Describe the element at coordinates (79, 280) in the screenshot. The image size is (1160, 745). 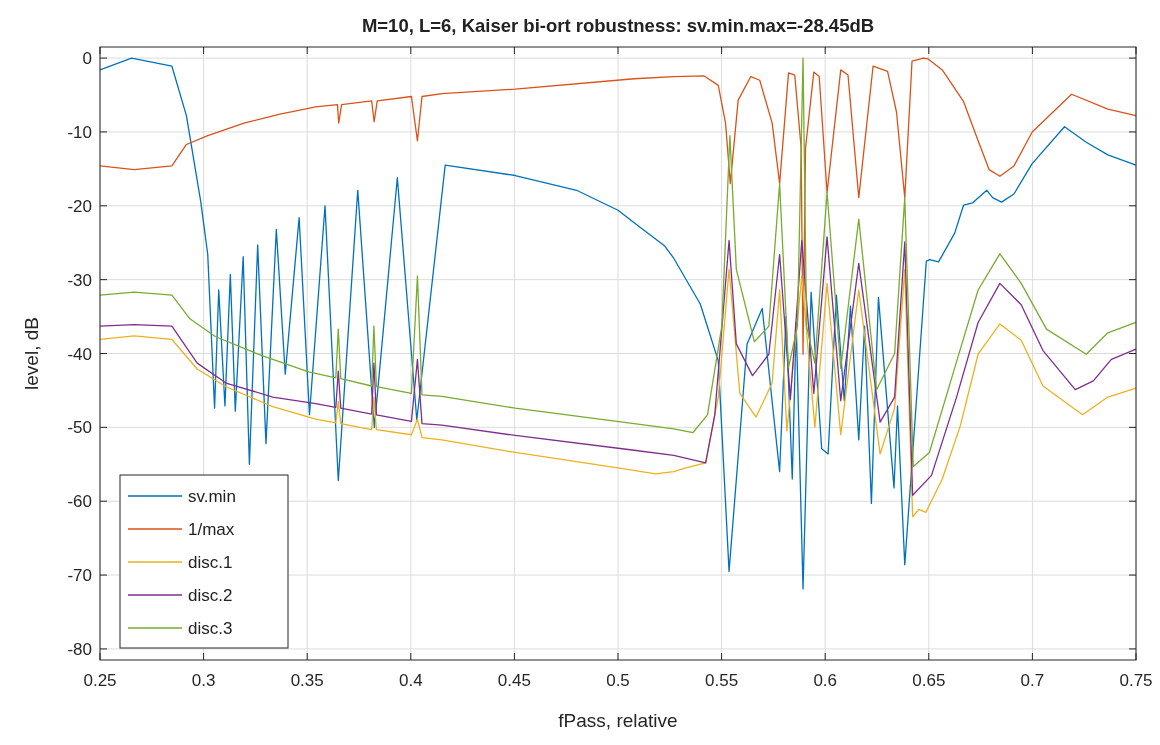
I see `y-tick-label: -30` at that location.